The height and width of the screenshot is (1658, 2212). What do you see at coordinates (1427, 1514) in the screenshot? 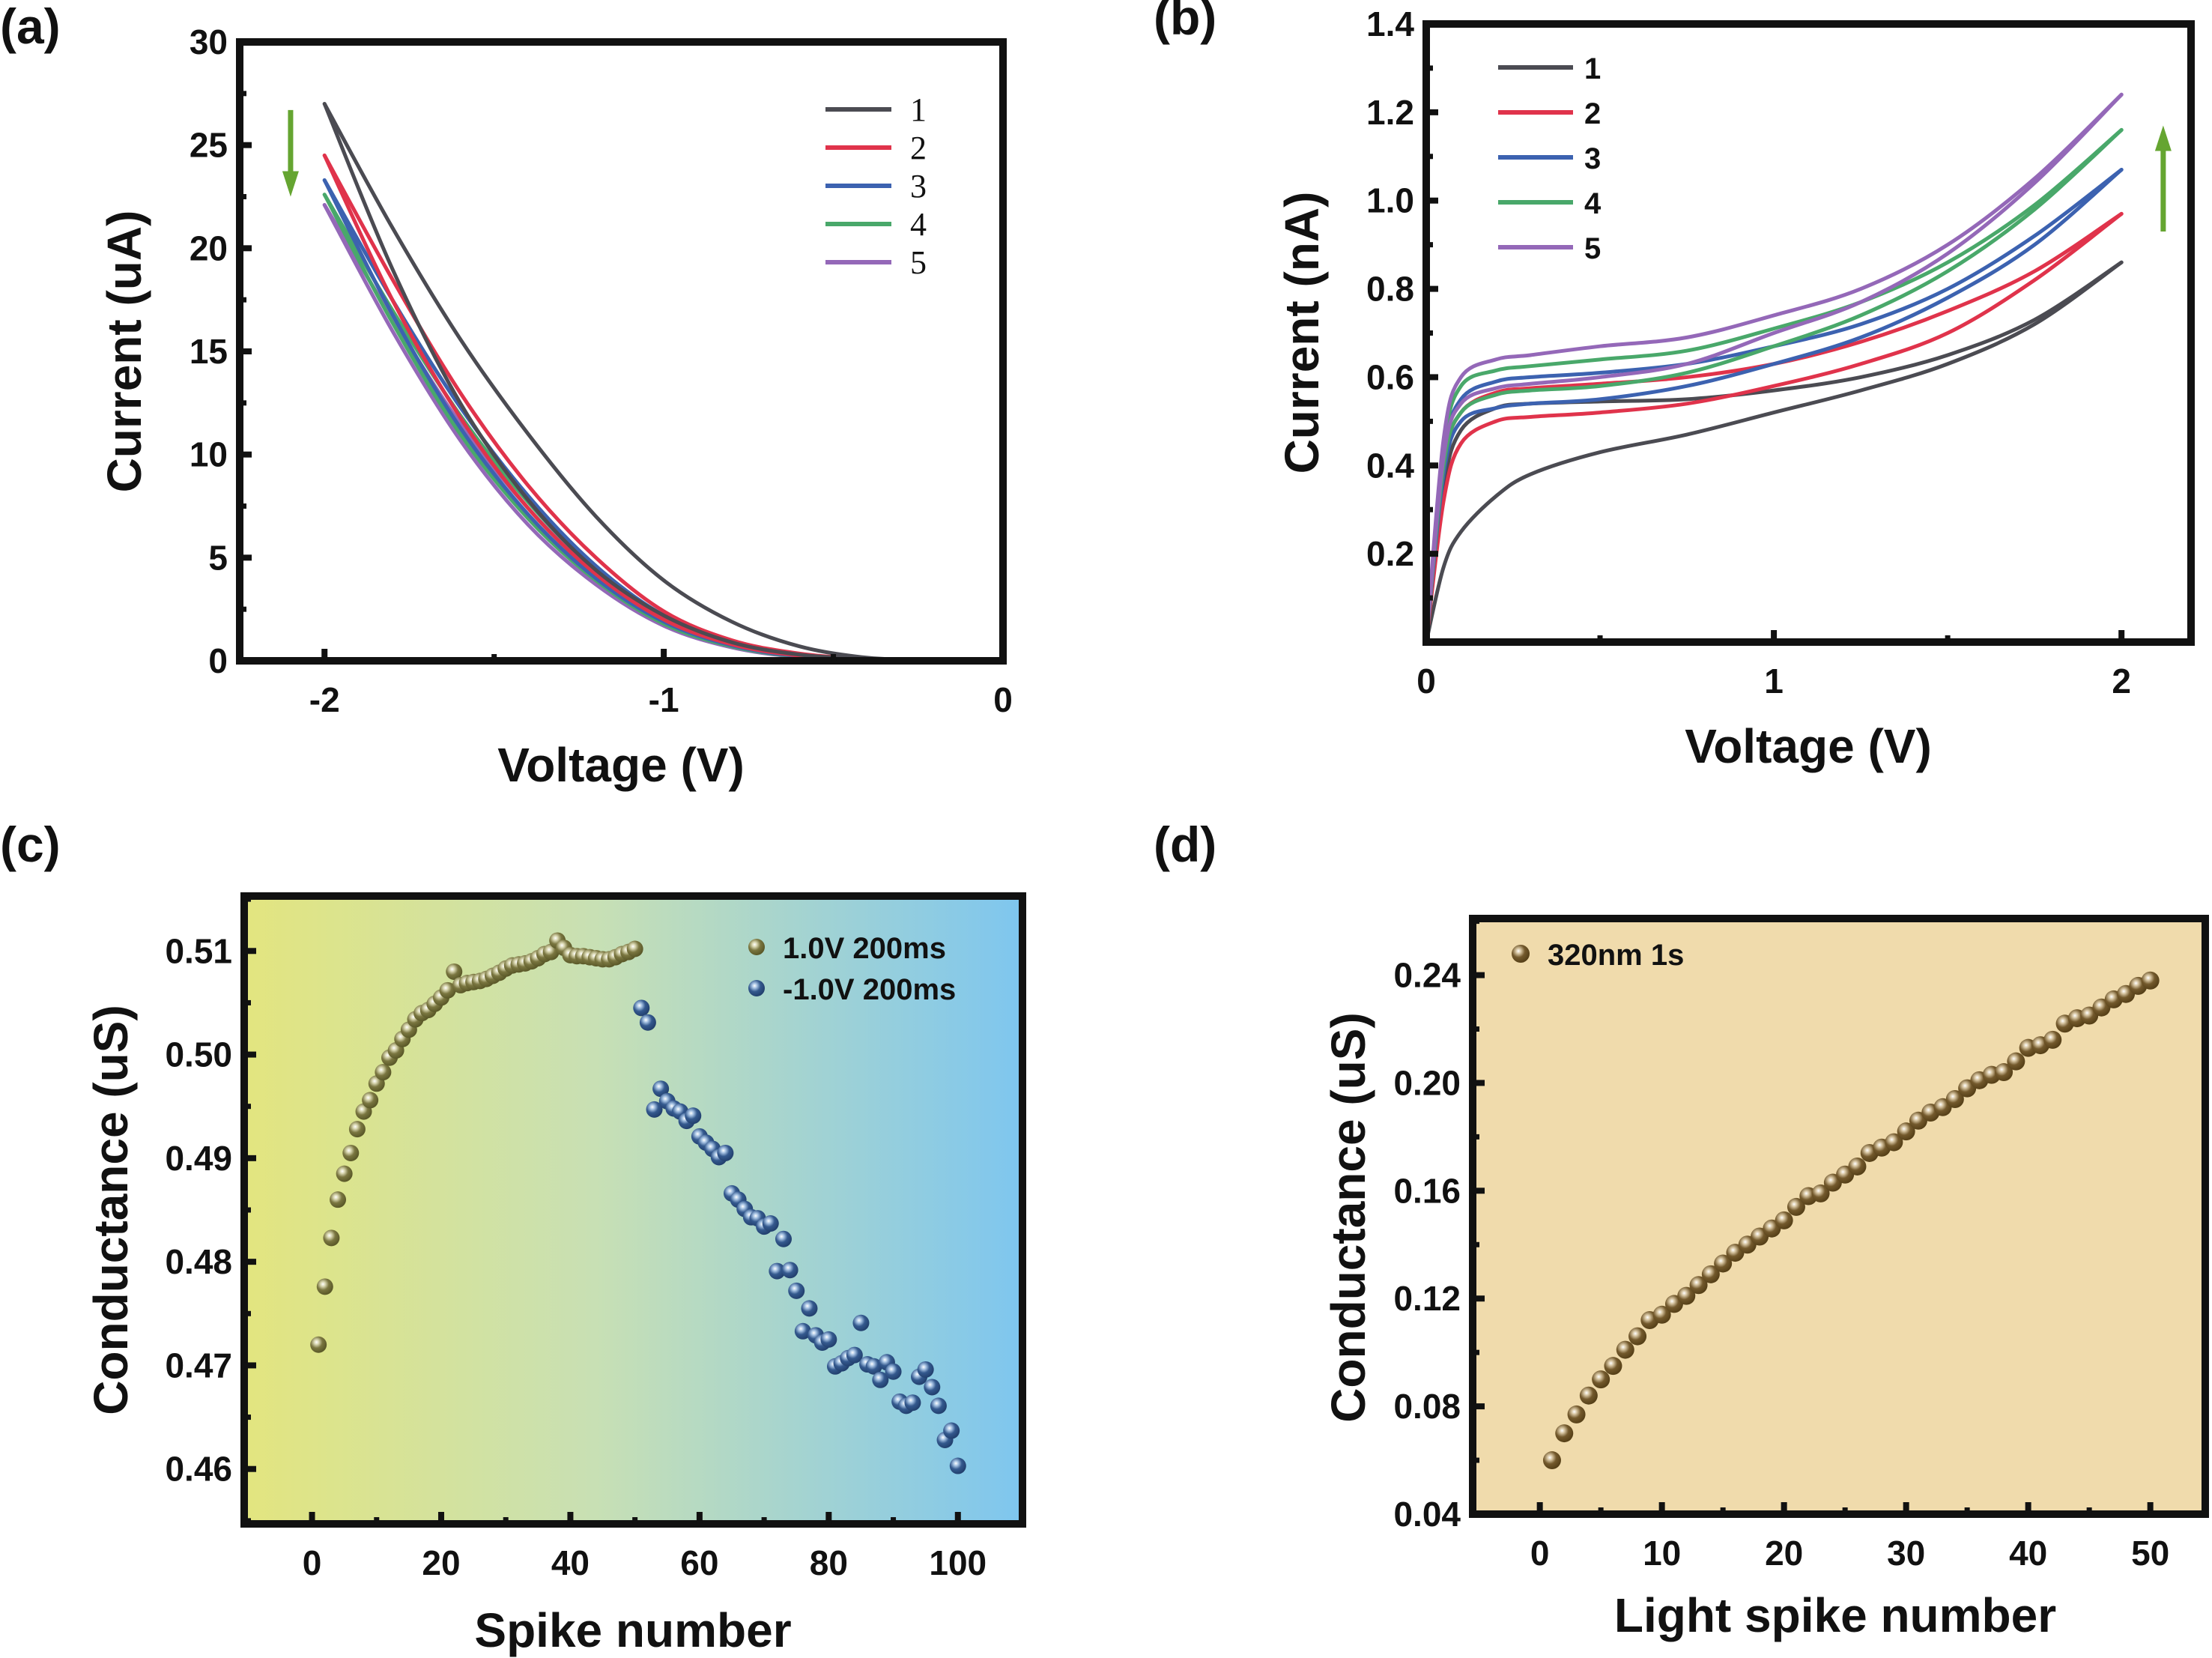
I see `y-tick-label-d: 0.04` at bounding box center [1427, 1514].